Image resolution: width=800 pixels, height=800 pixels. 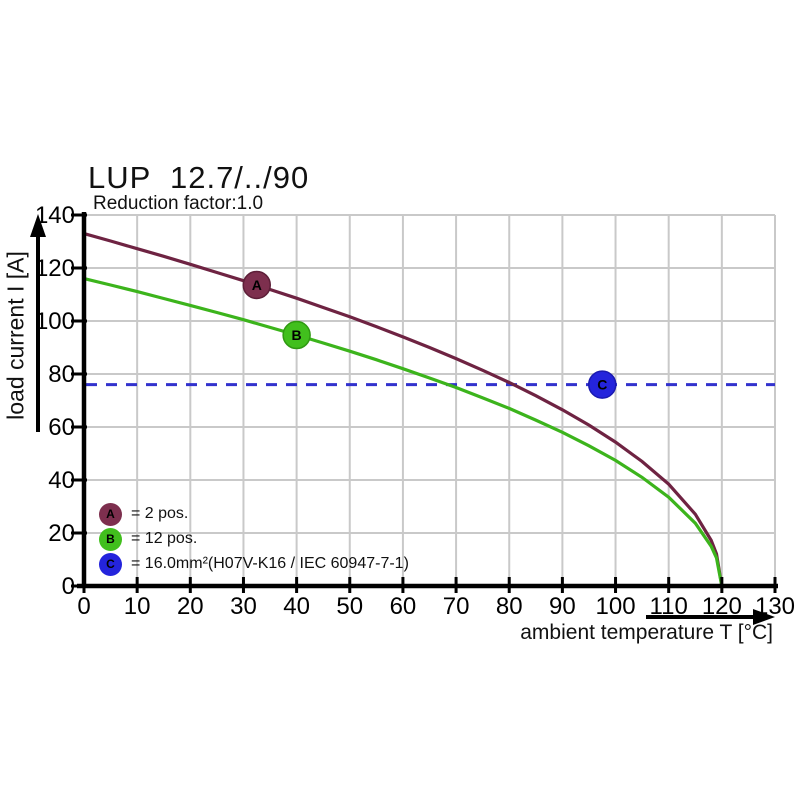 I want to click on legend-marker-b-letter: B, so click(x=110, y=539).